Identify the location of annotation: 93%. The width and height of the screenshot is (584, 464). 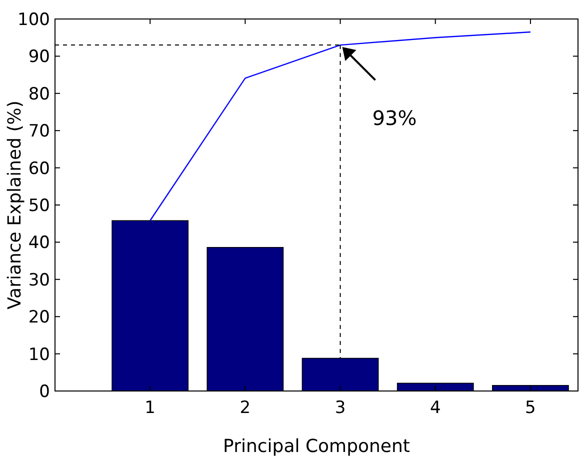
(394, 118).